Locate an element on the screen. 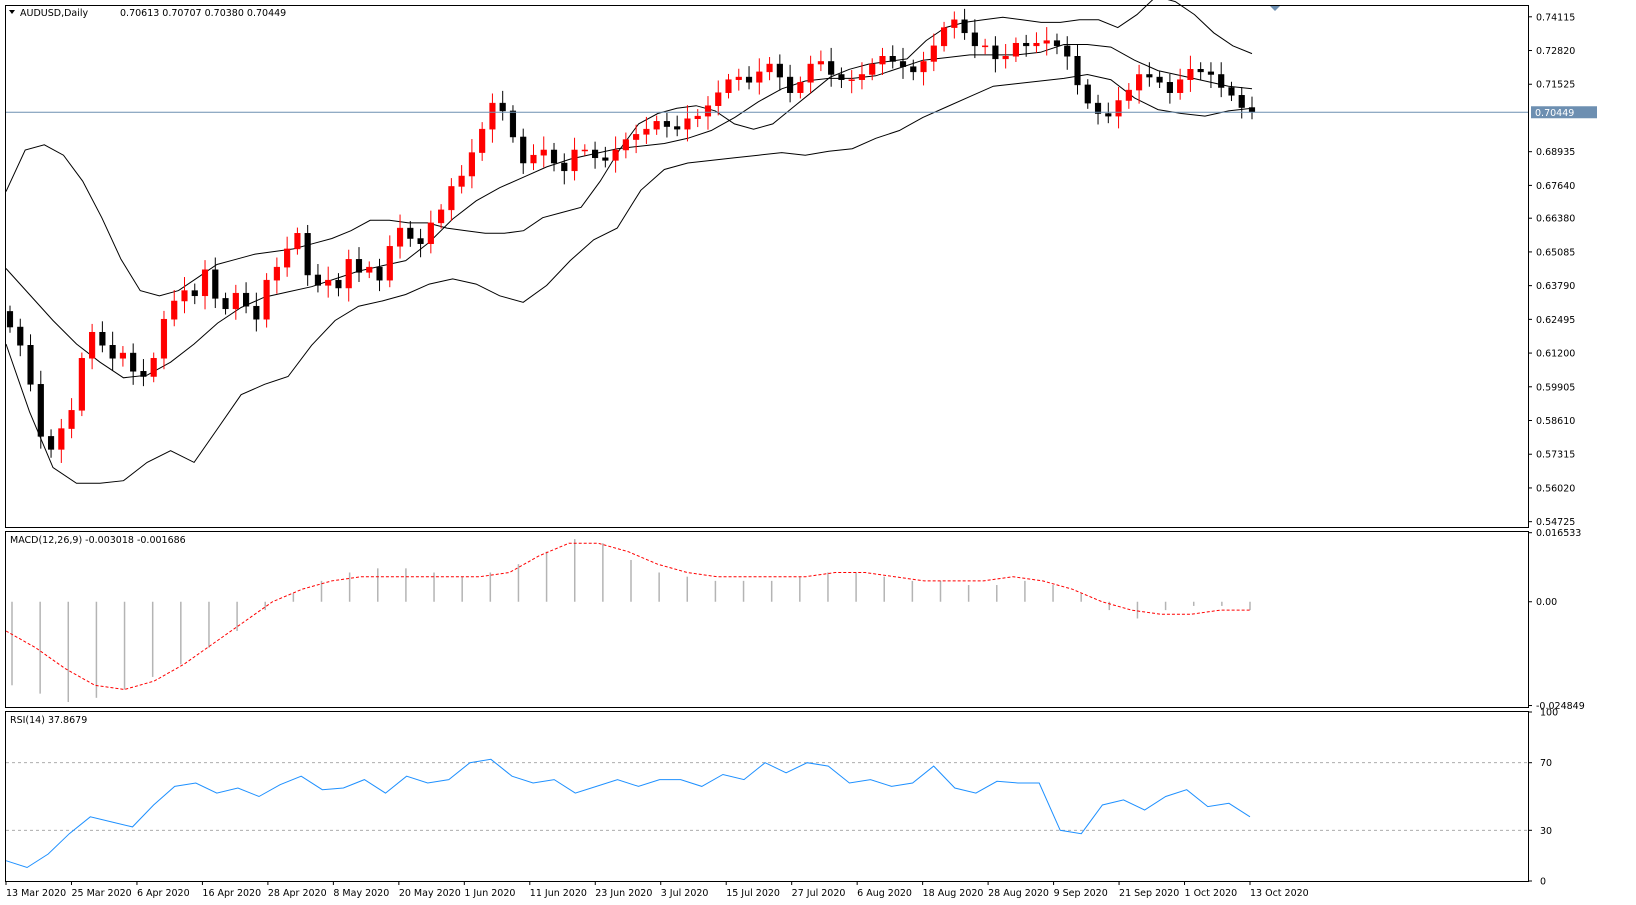  macd-axis: 0.016533 0.00 -0.024849 is located at coordinates (1556, 620).